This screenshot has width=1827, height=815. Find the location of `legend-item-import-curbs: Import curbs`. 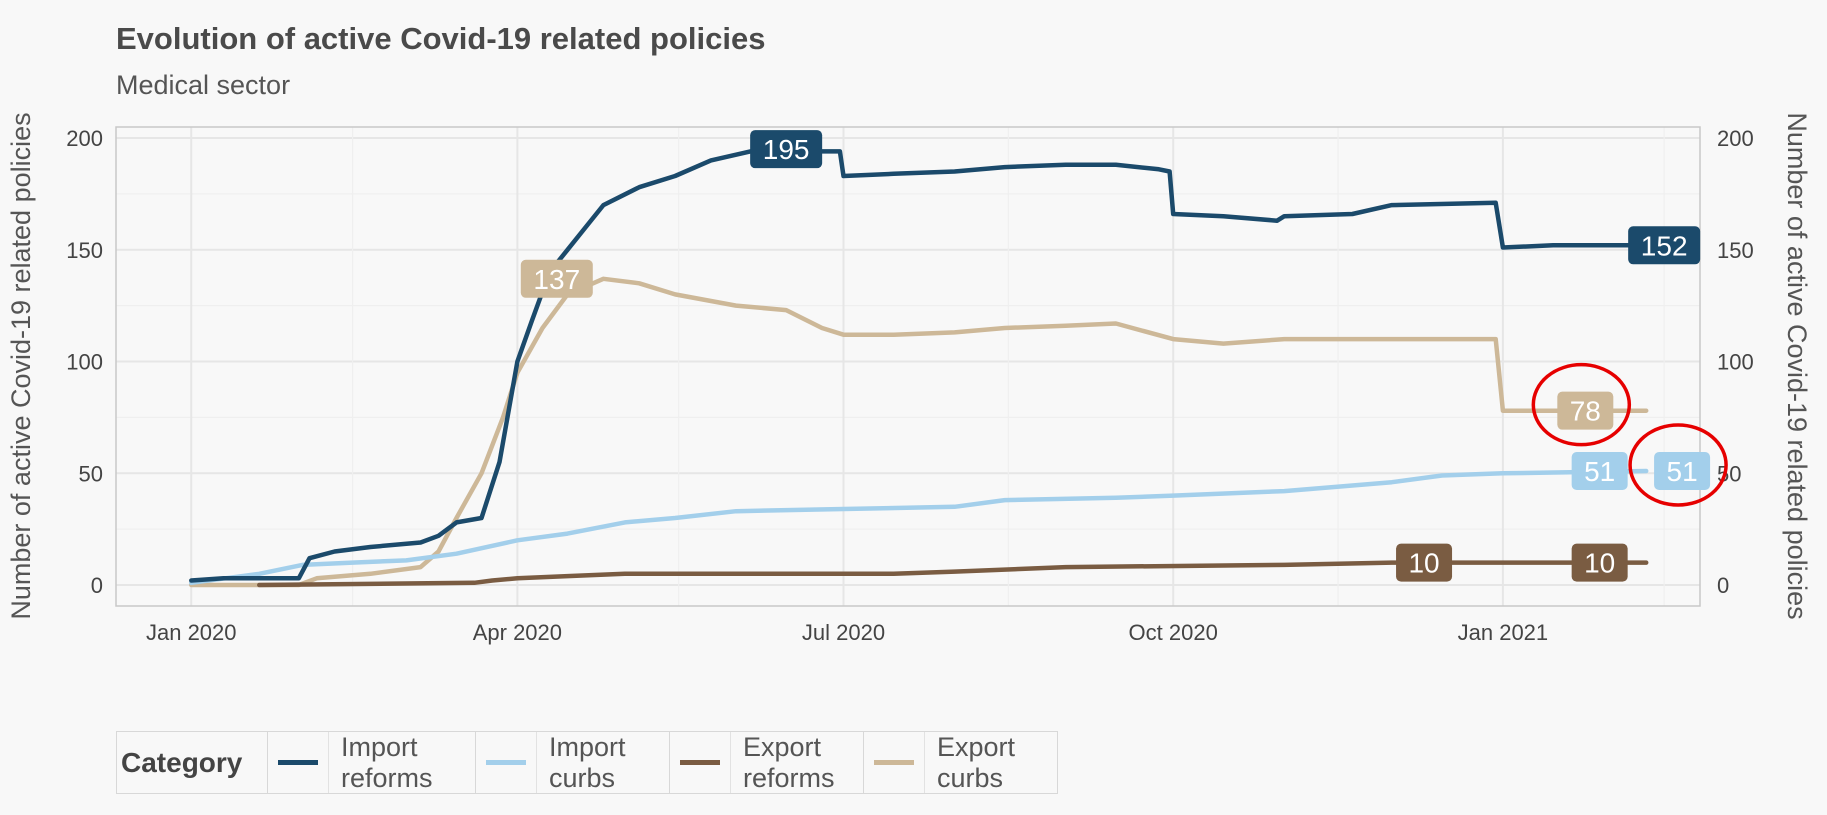

legend-item-import-curbs: Import curbs is located at coordinates (573, 762).